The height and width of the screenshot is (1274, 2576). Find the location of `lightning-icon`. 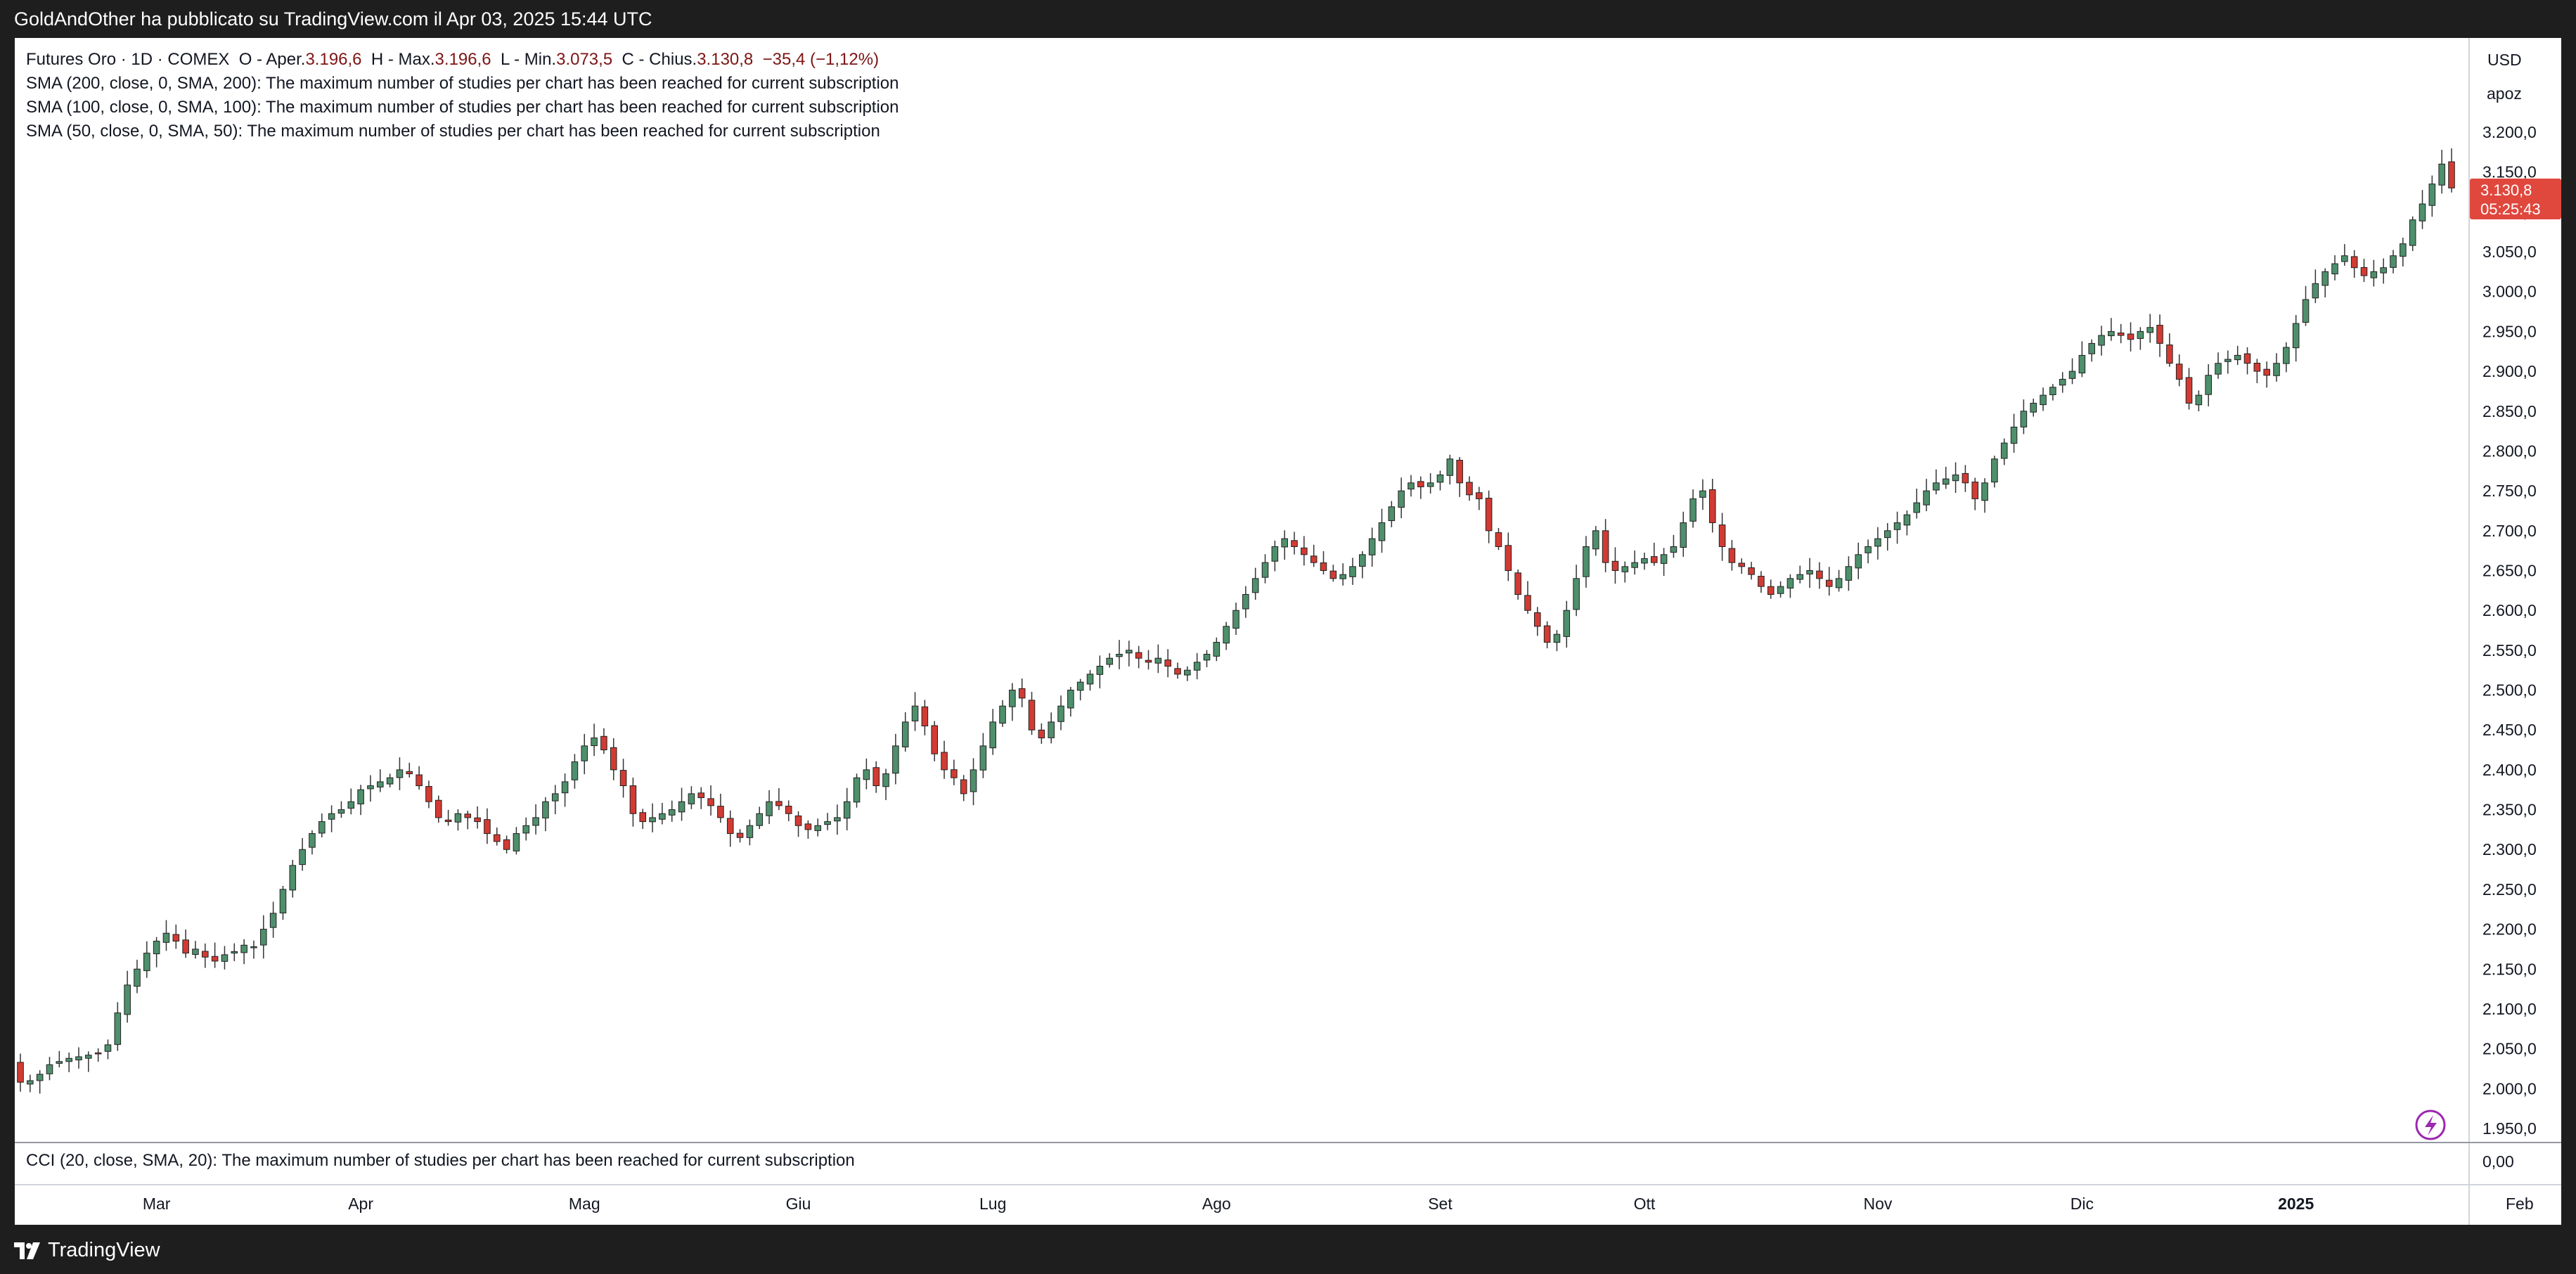

lightning-icon is located at coordinates (2430, 1124).